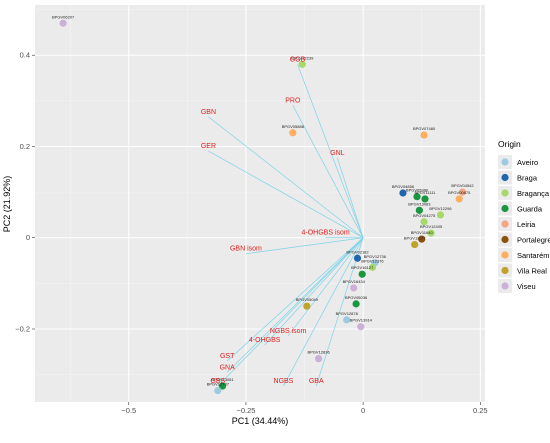 The height and width of the screenshot is (443, 550). I want to click on sample-label: BPGV05888, so click(293, 126).